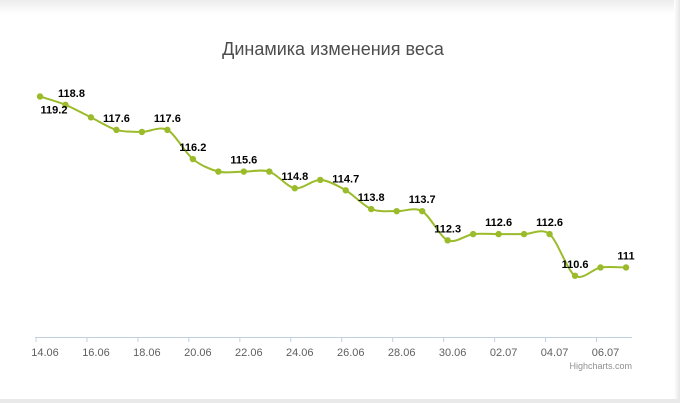 Image resolution: width=680 pixels, height=403 pixels. Describe the element at coordinates (422, 200) in the screenshot. I see `data-label: 113.7` at that location.